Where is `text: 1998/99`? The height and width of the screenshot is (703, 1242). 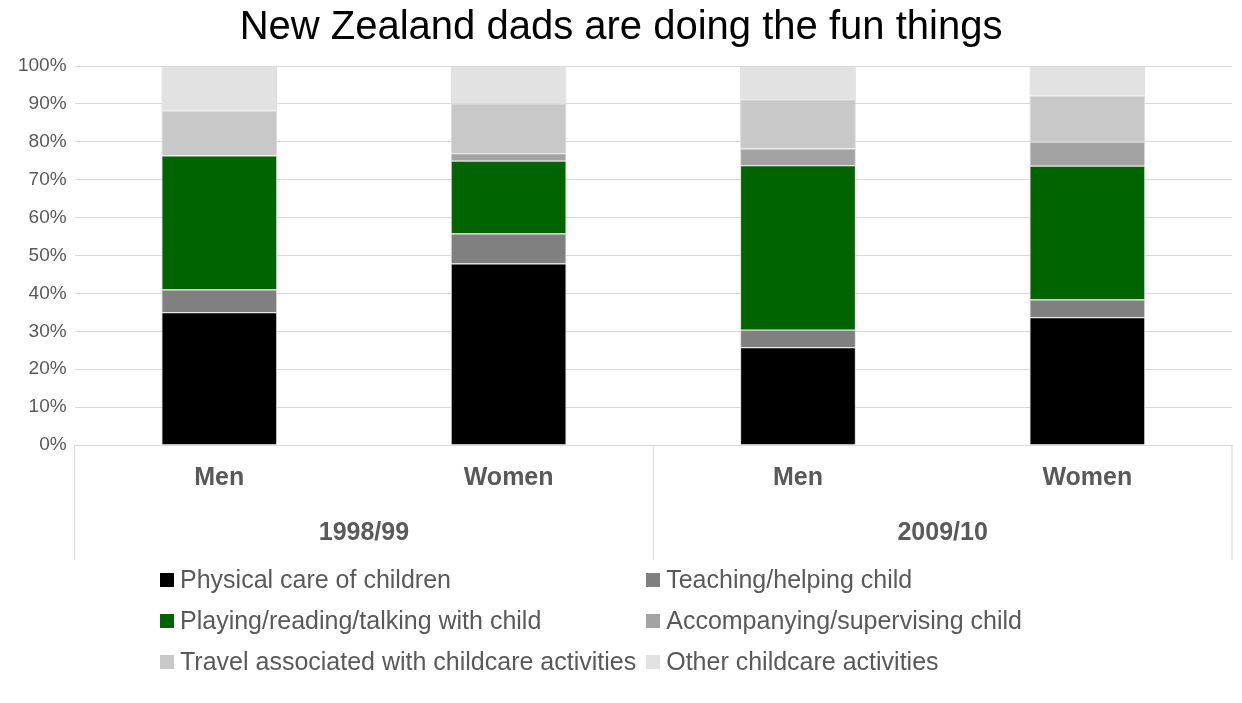 text: 1998/99 is located at coordinates (364, 530).